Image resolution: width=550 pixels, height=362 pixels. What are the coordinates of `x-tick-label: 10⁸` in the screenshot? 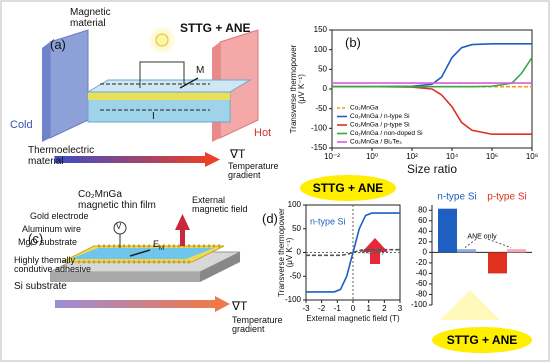 It's located at (532, 156).